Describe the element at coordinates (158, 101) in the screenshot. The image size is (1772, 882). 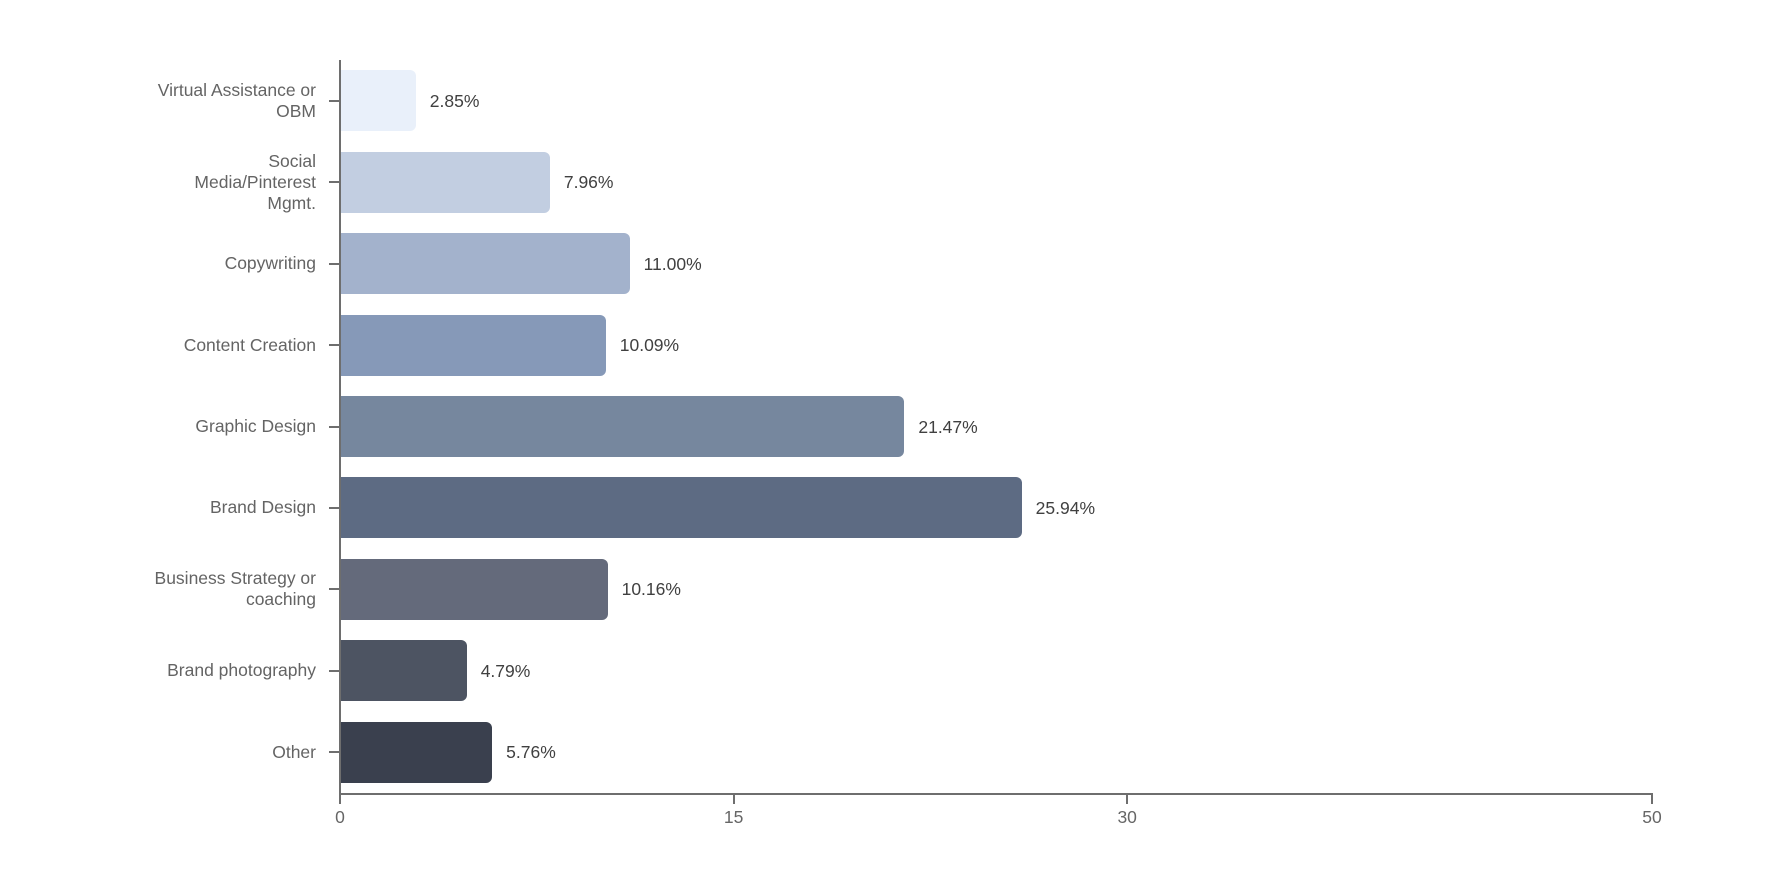
I see `category-label: Virtual Assistance or OBM` at that location.